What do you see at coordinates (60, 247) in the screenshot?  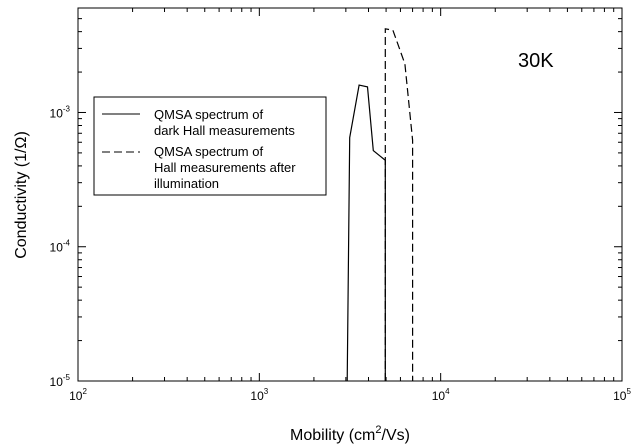 I see `y-tick-label: 10⁻⁴` at bounding box center [60, 247].